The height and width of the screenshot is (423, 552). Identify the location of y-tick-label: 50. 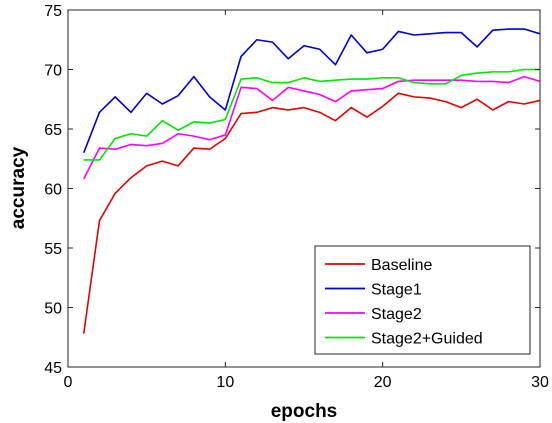
(53, 309).